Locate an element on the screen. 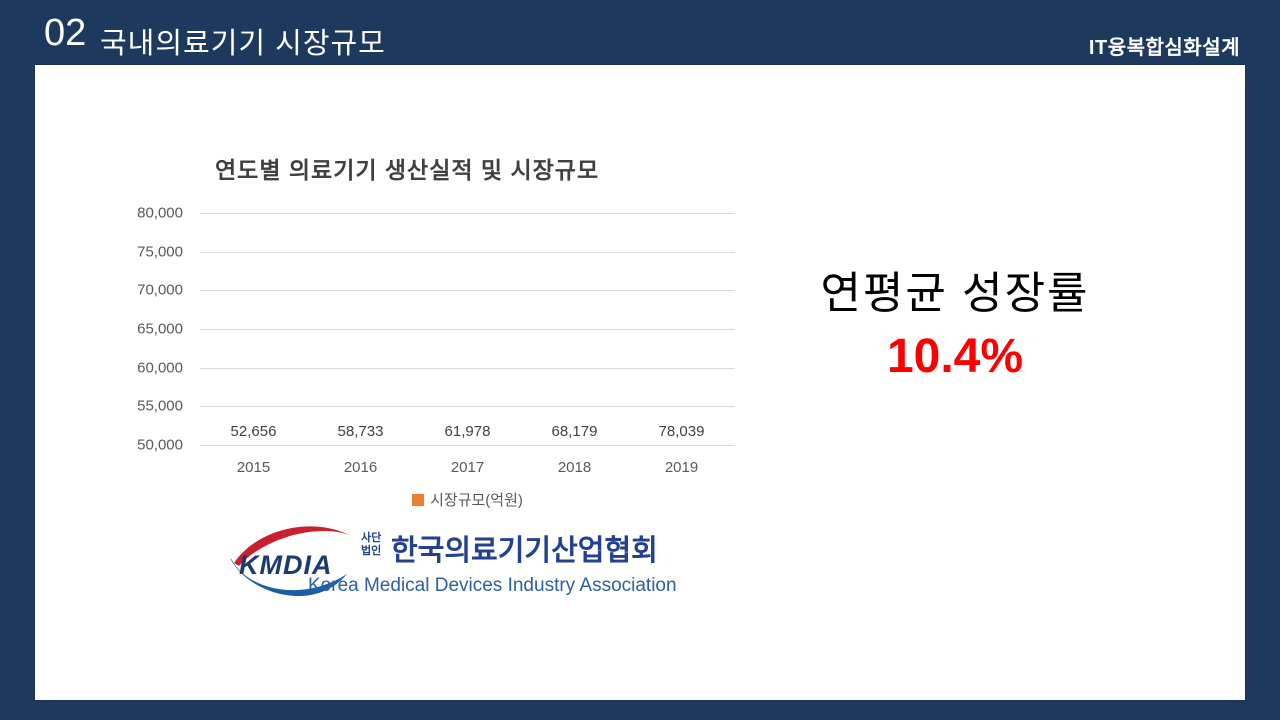 Image resolution: width=1280 pixels, height=720 pixels. x-axis-tick: 2015 is located at coordinates (253, 467).